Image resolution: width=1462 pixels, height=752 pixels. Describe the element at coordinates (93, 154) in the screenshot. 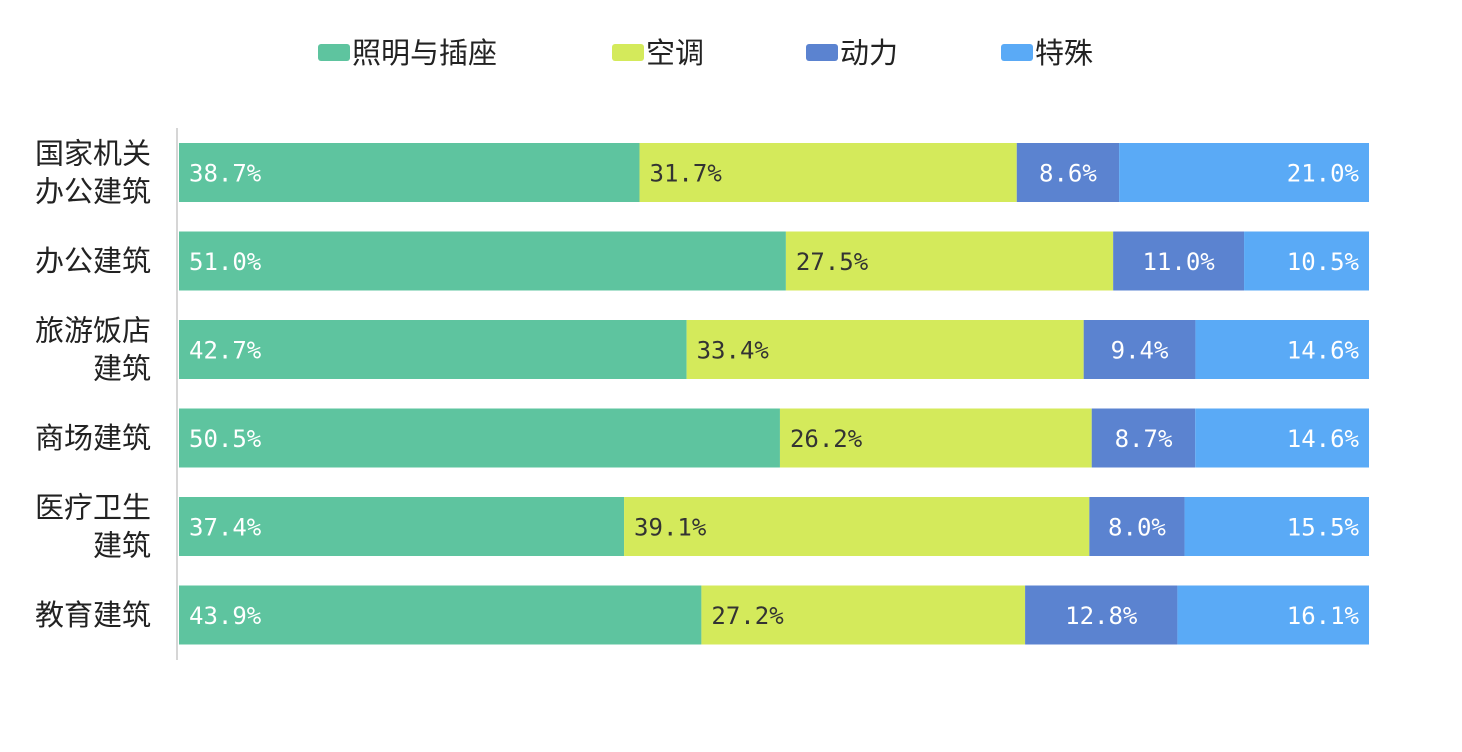

I see `category-label: 国家机关` at that location.